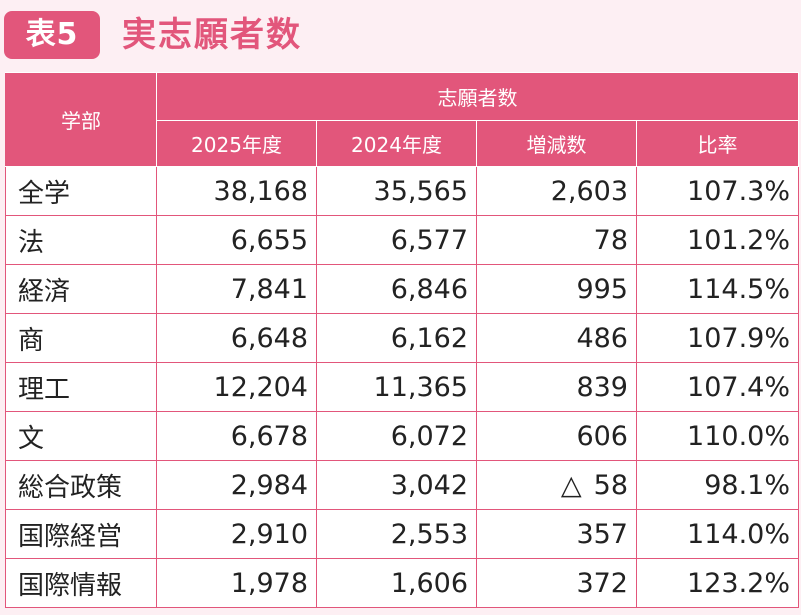  Describe the element at coordinates (477, 96) in the screenshot. I see `applicants-group-header: 志願者数` at that location.